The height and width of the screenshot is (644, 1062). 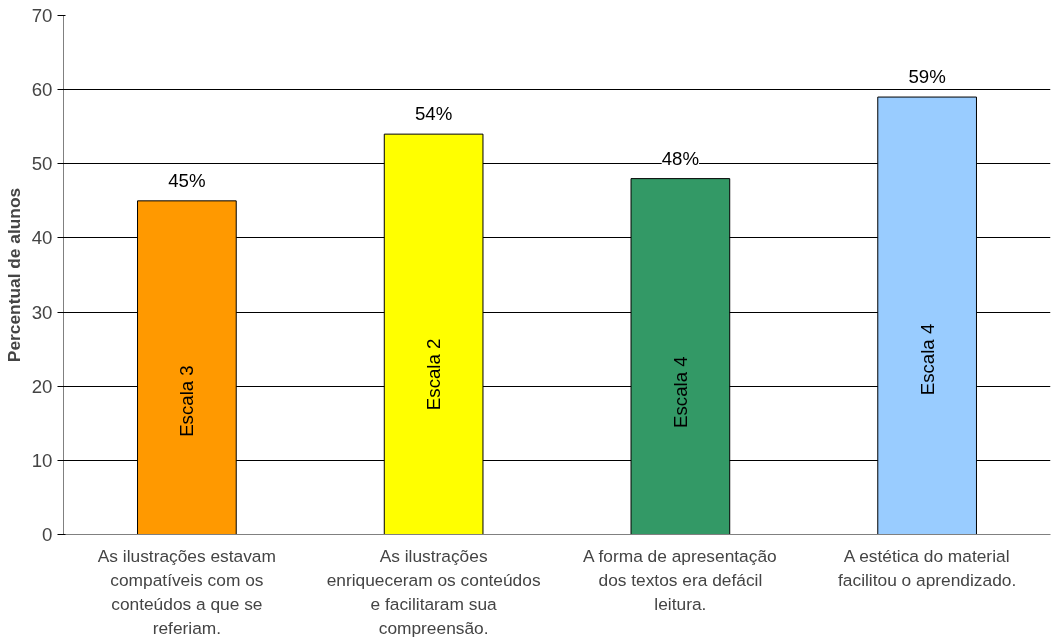 I want to click on x-tick-label: A estética do material facilitou o aprendizado., so click(x=927, y=567).